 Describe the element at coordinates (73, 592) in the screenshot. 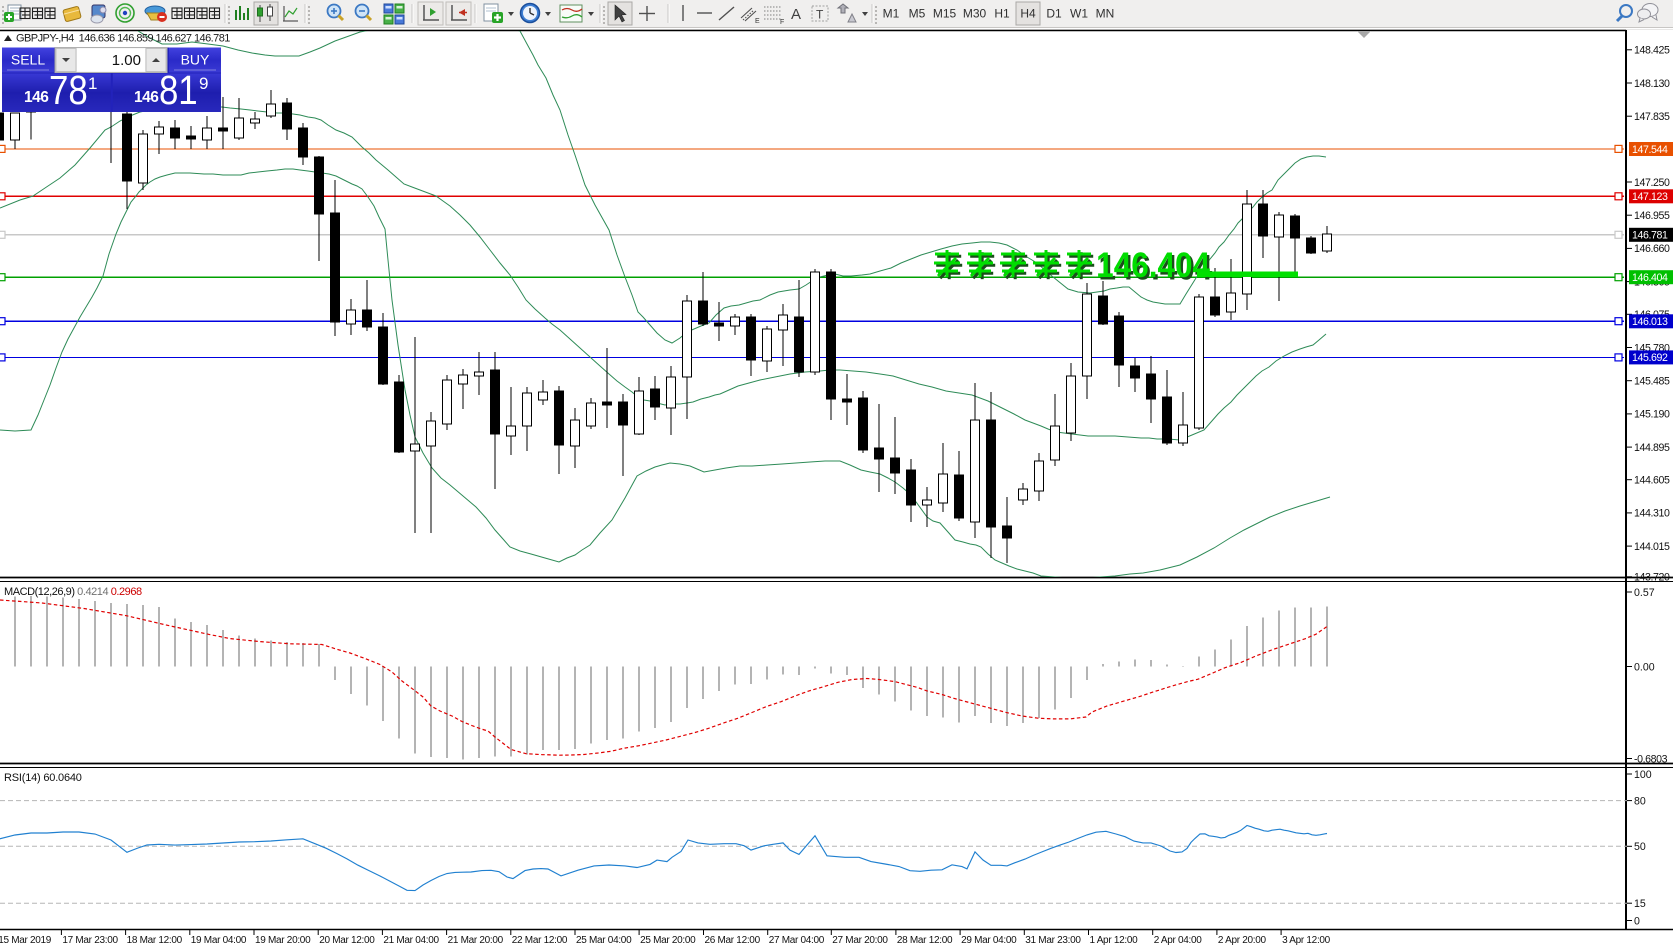

I see `svg-text: MACD(12,26,9) 0.4214 0.2968` at that location.